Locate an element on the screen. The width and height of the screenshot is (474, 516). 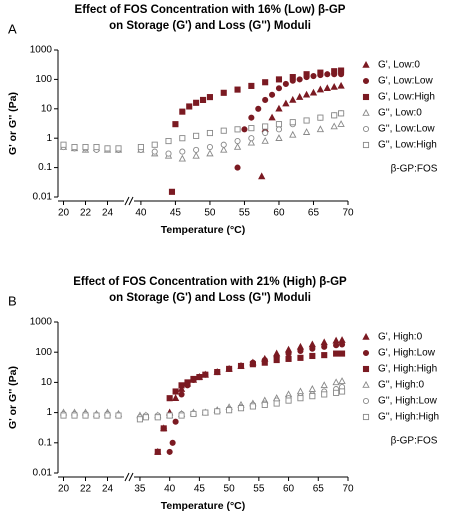
y-tick-label: 100 is located at coordinates (43, 79).